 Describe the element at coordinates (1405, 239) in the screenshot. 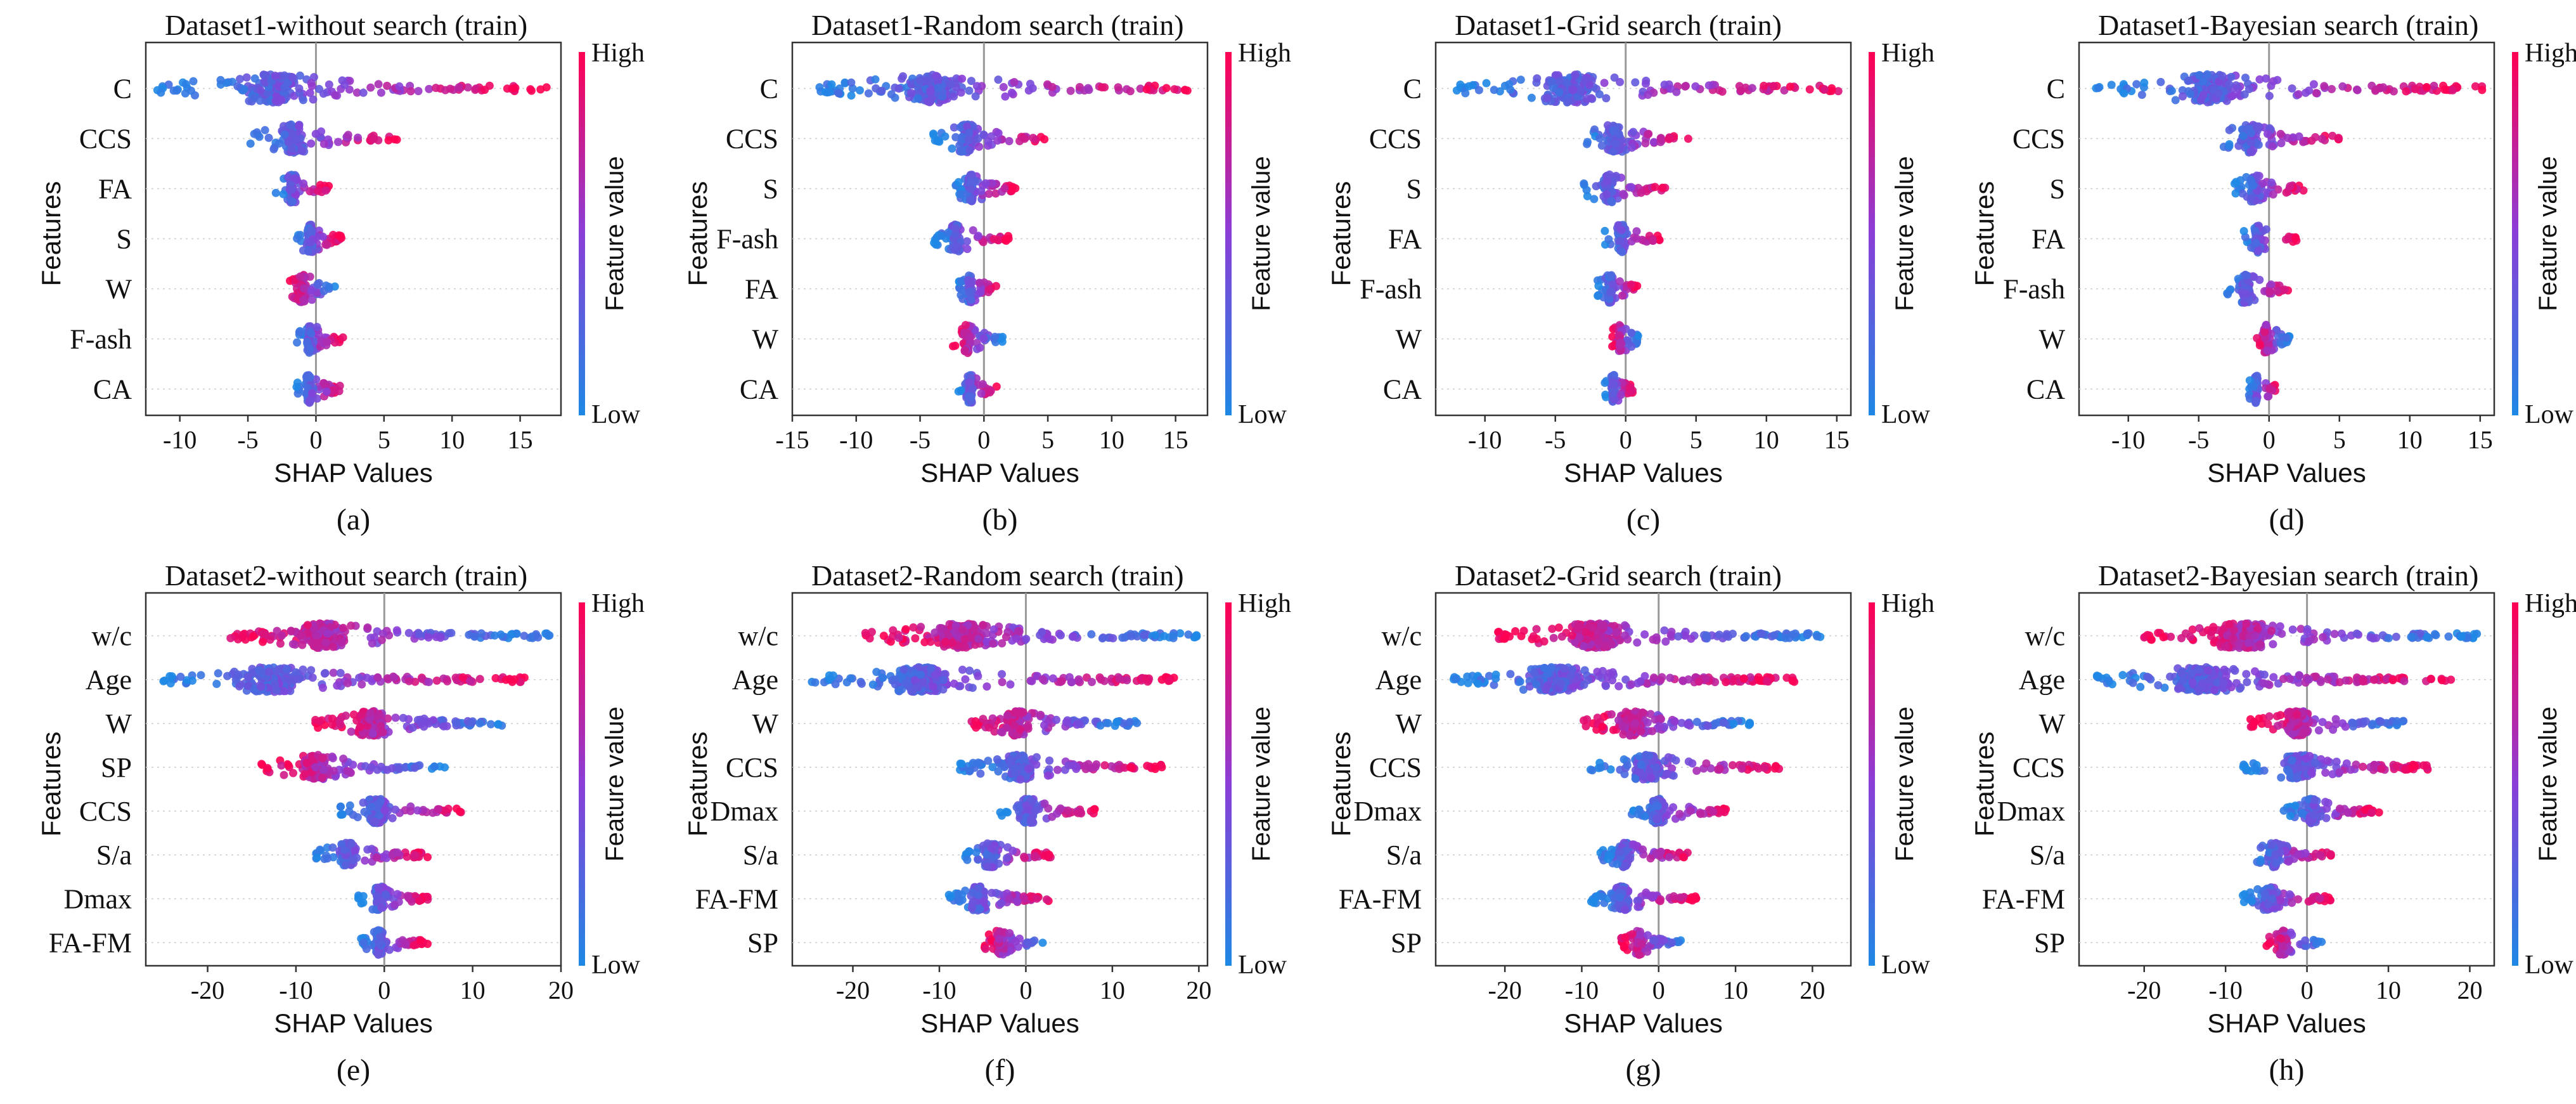

I see `feature-label: FA` at that location.